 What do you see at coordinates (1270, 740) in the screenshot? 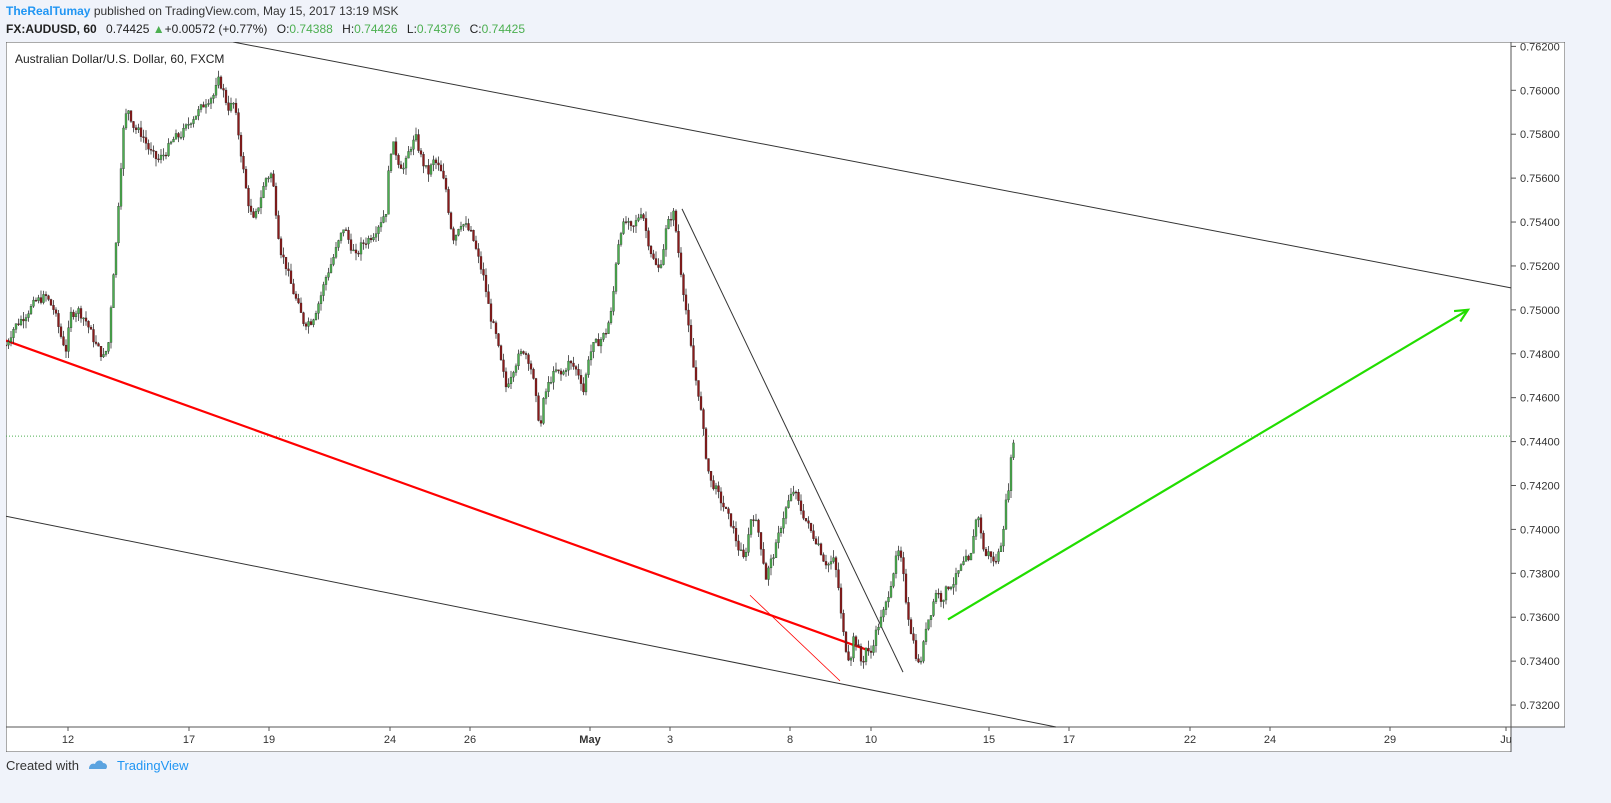
I see `x-tick-label: 24` at bounding box center [1270, 740].